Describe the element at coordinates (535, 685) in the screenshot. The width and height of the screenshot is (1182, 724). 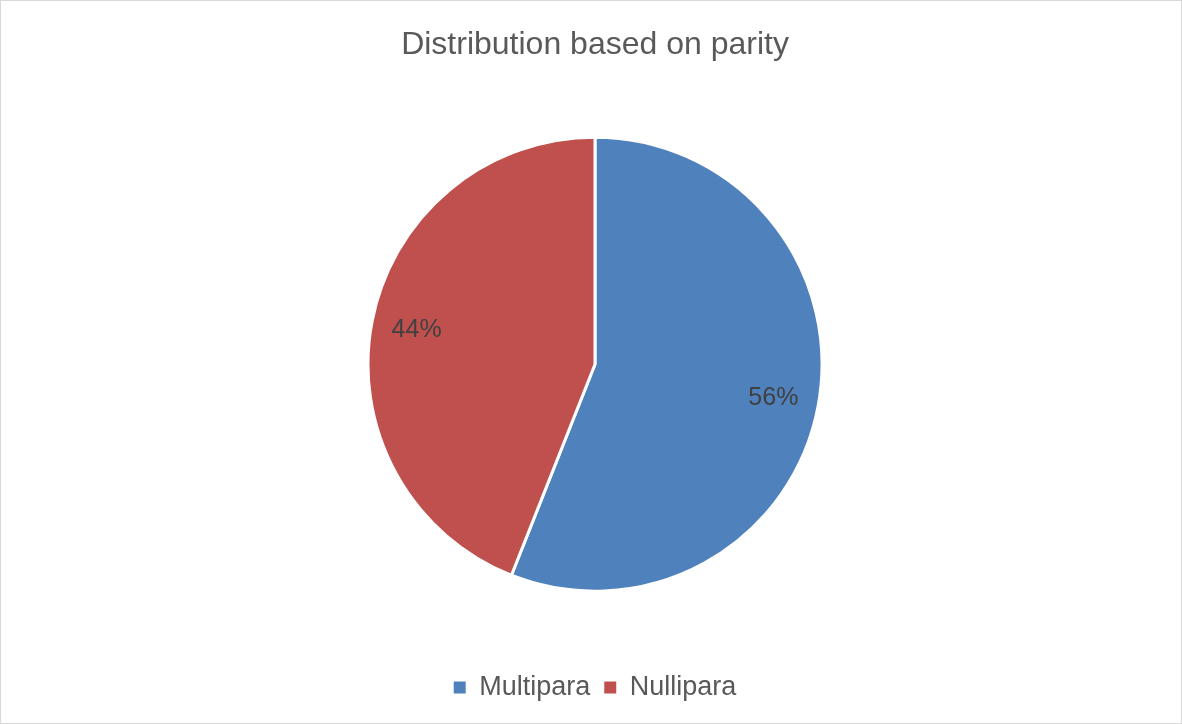
I see `legend-label: Multipara` at that location.